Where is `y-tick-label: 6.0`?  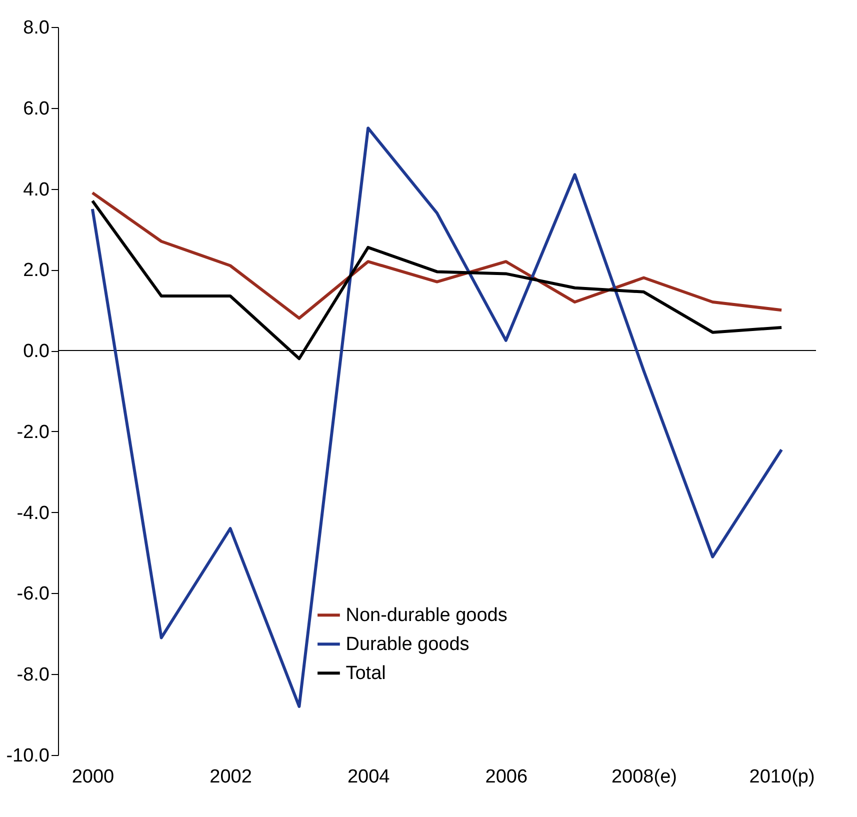
y-tick-label: 6.0 is located at coordinates (36, 109).